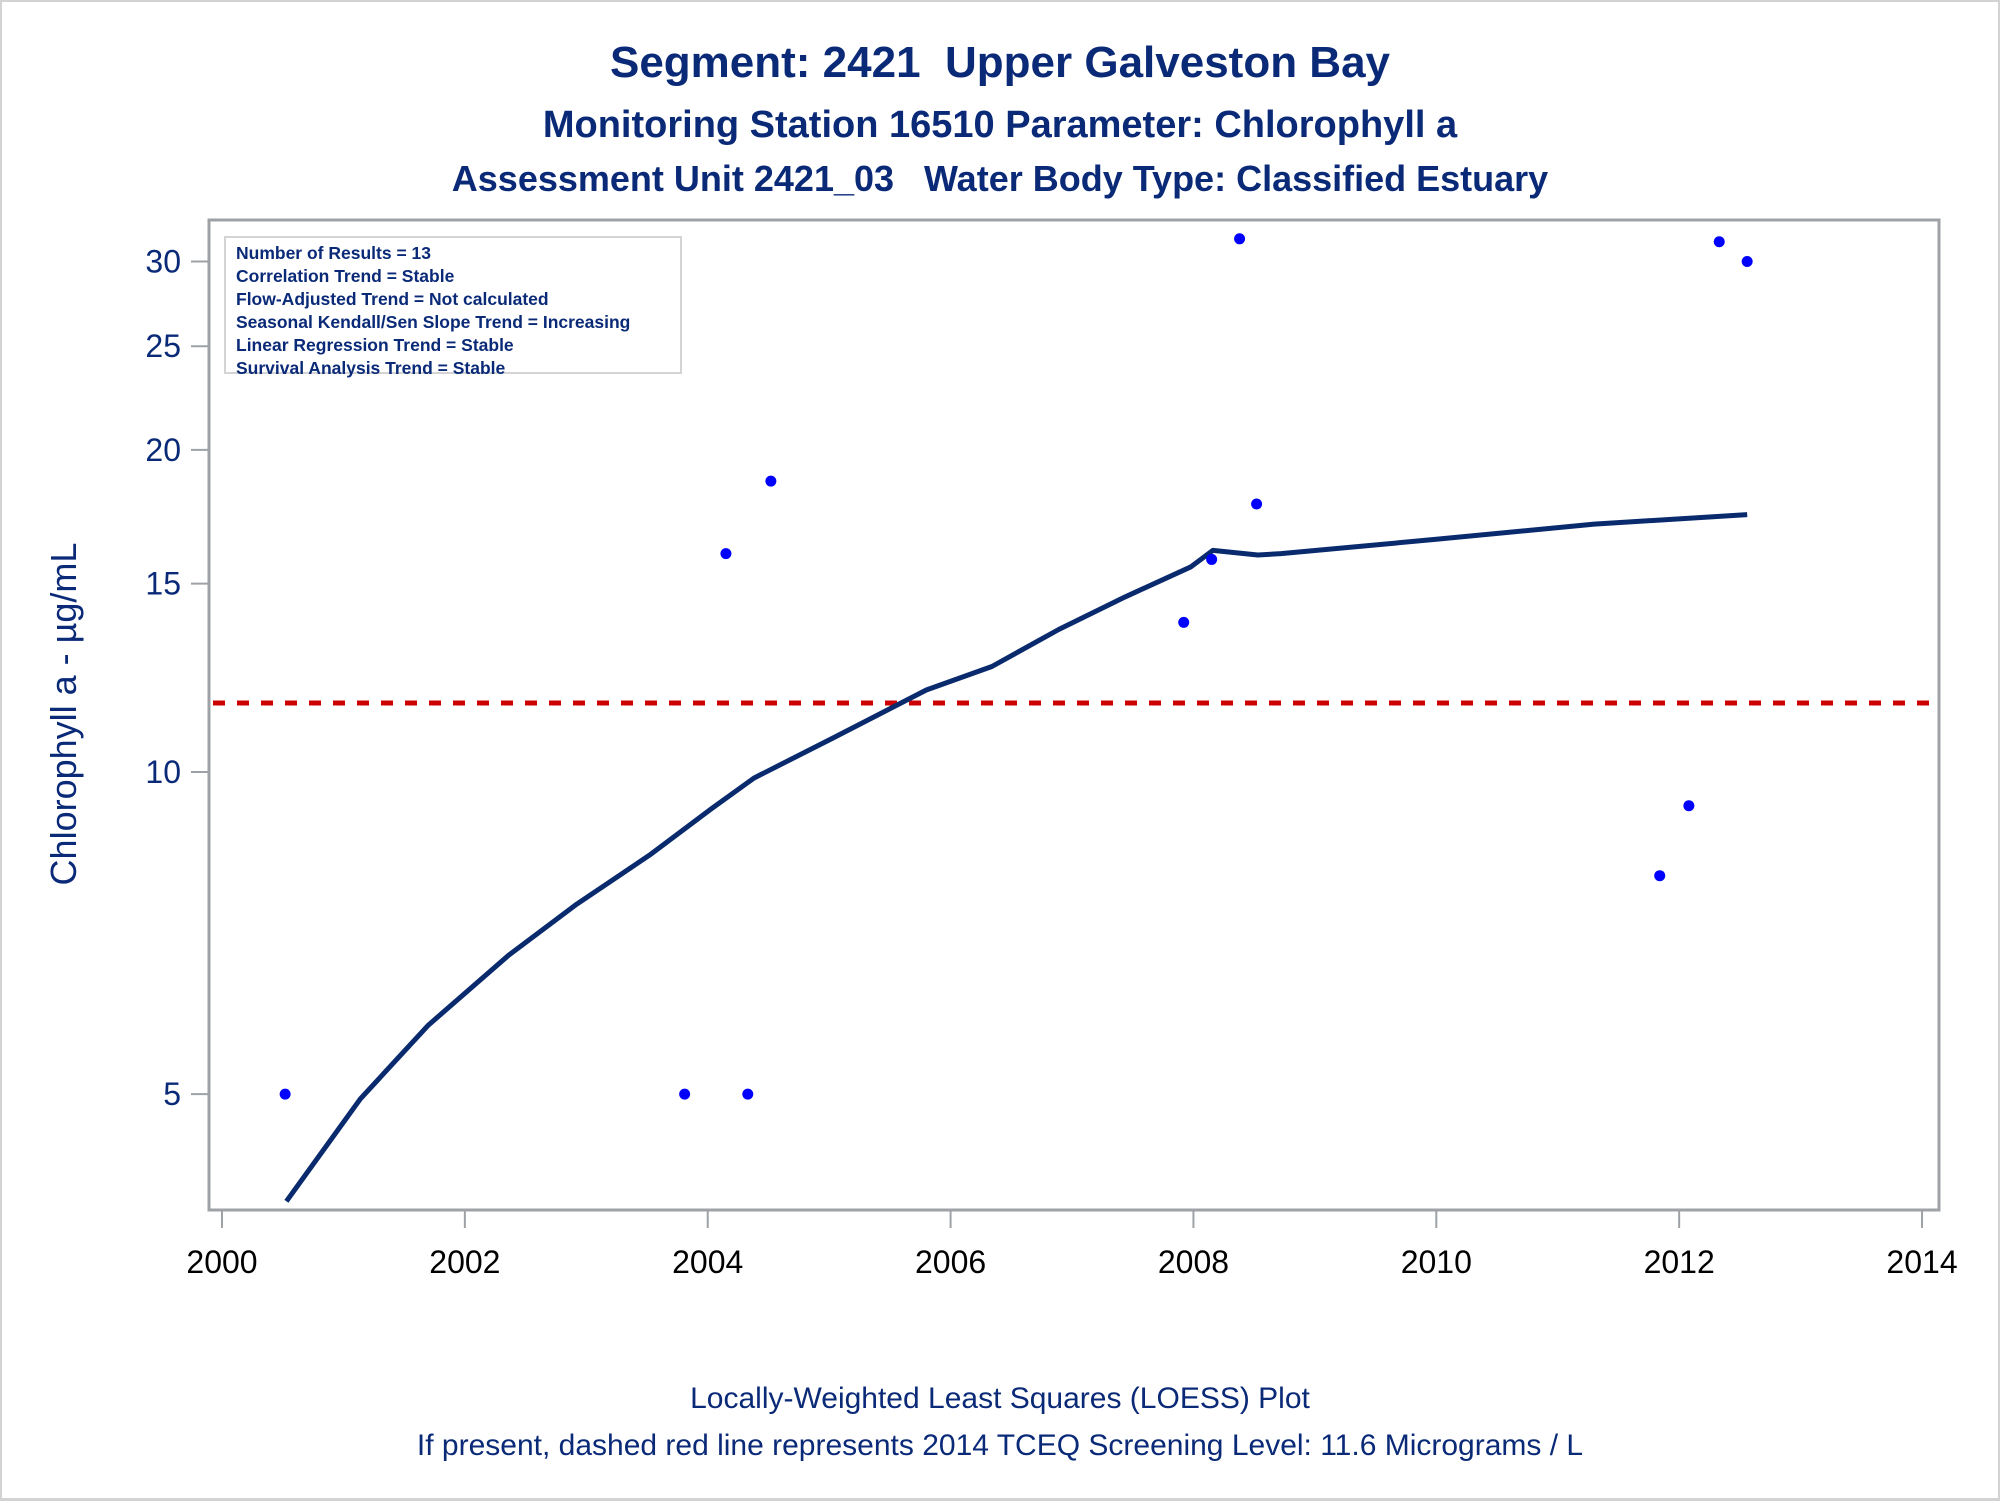 The image size is (2000, 1501). What do you see at coordinates (163, 346) in the screenshot?
I see `y-tick-label: 25` at bounding box center [163, 346].